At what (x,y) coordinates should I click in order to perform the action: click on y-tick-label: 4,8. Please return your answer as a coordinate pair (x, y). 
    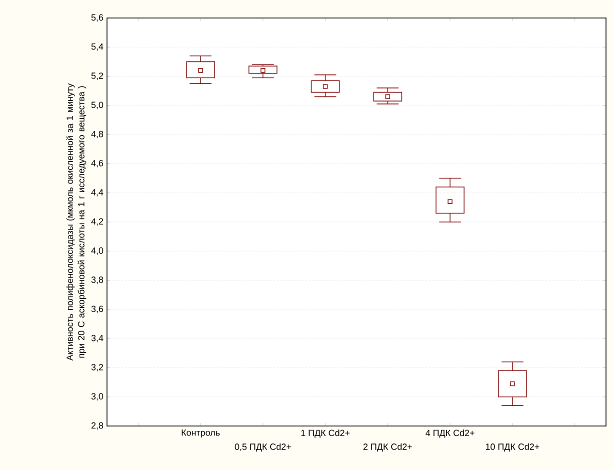
    Looking at the image, I should click on (97, 134).